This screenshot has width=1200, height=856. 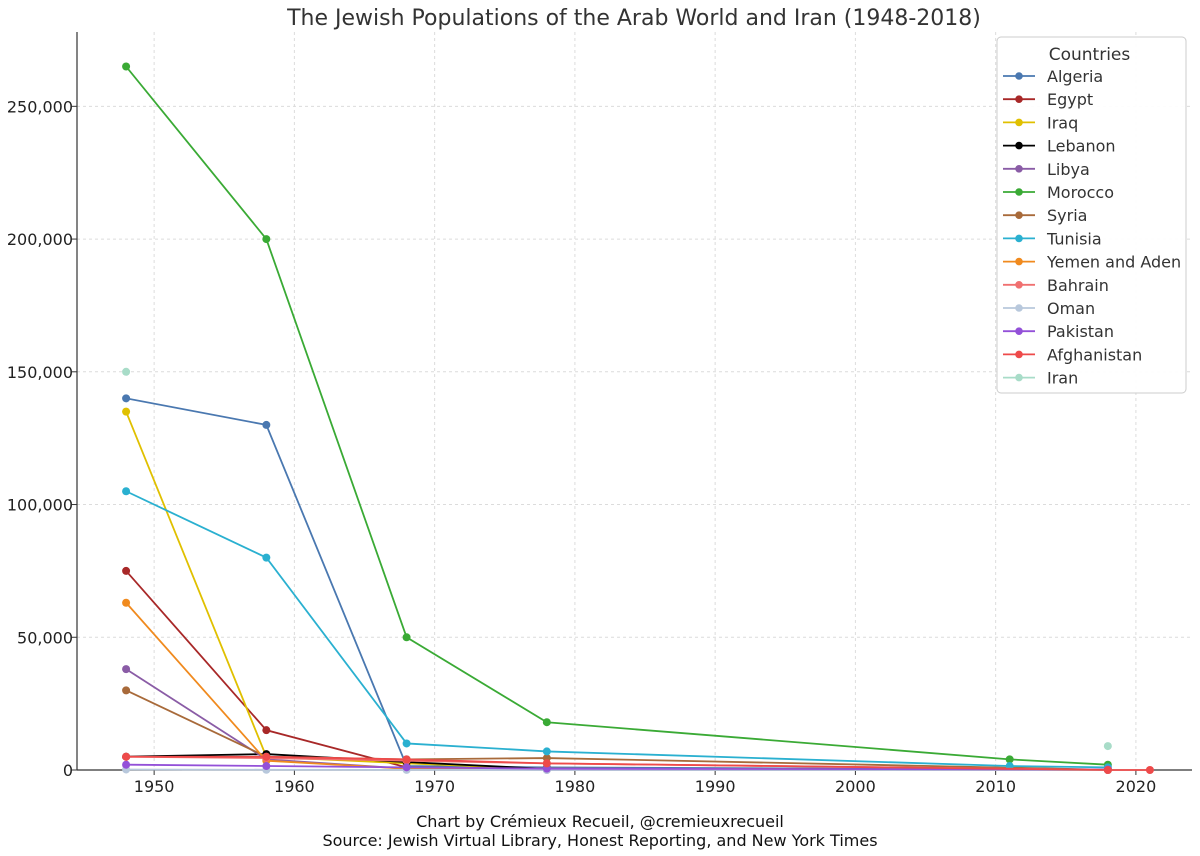 What do you see at coordinates (40, 239) in the screenshot?
I see `y-tick-label: 200,000` at bounding box center [40, 239].